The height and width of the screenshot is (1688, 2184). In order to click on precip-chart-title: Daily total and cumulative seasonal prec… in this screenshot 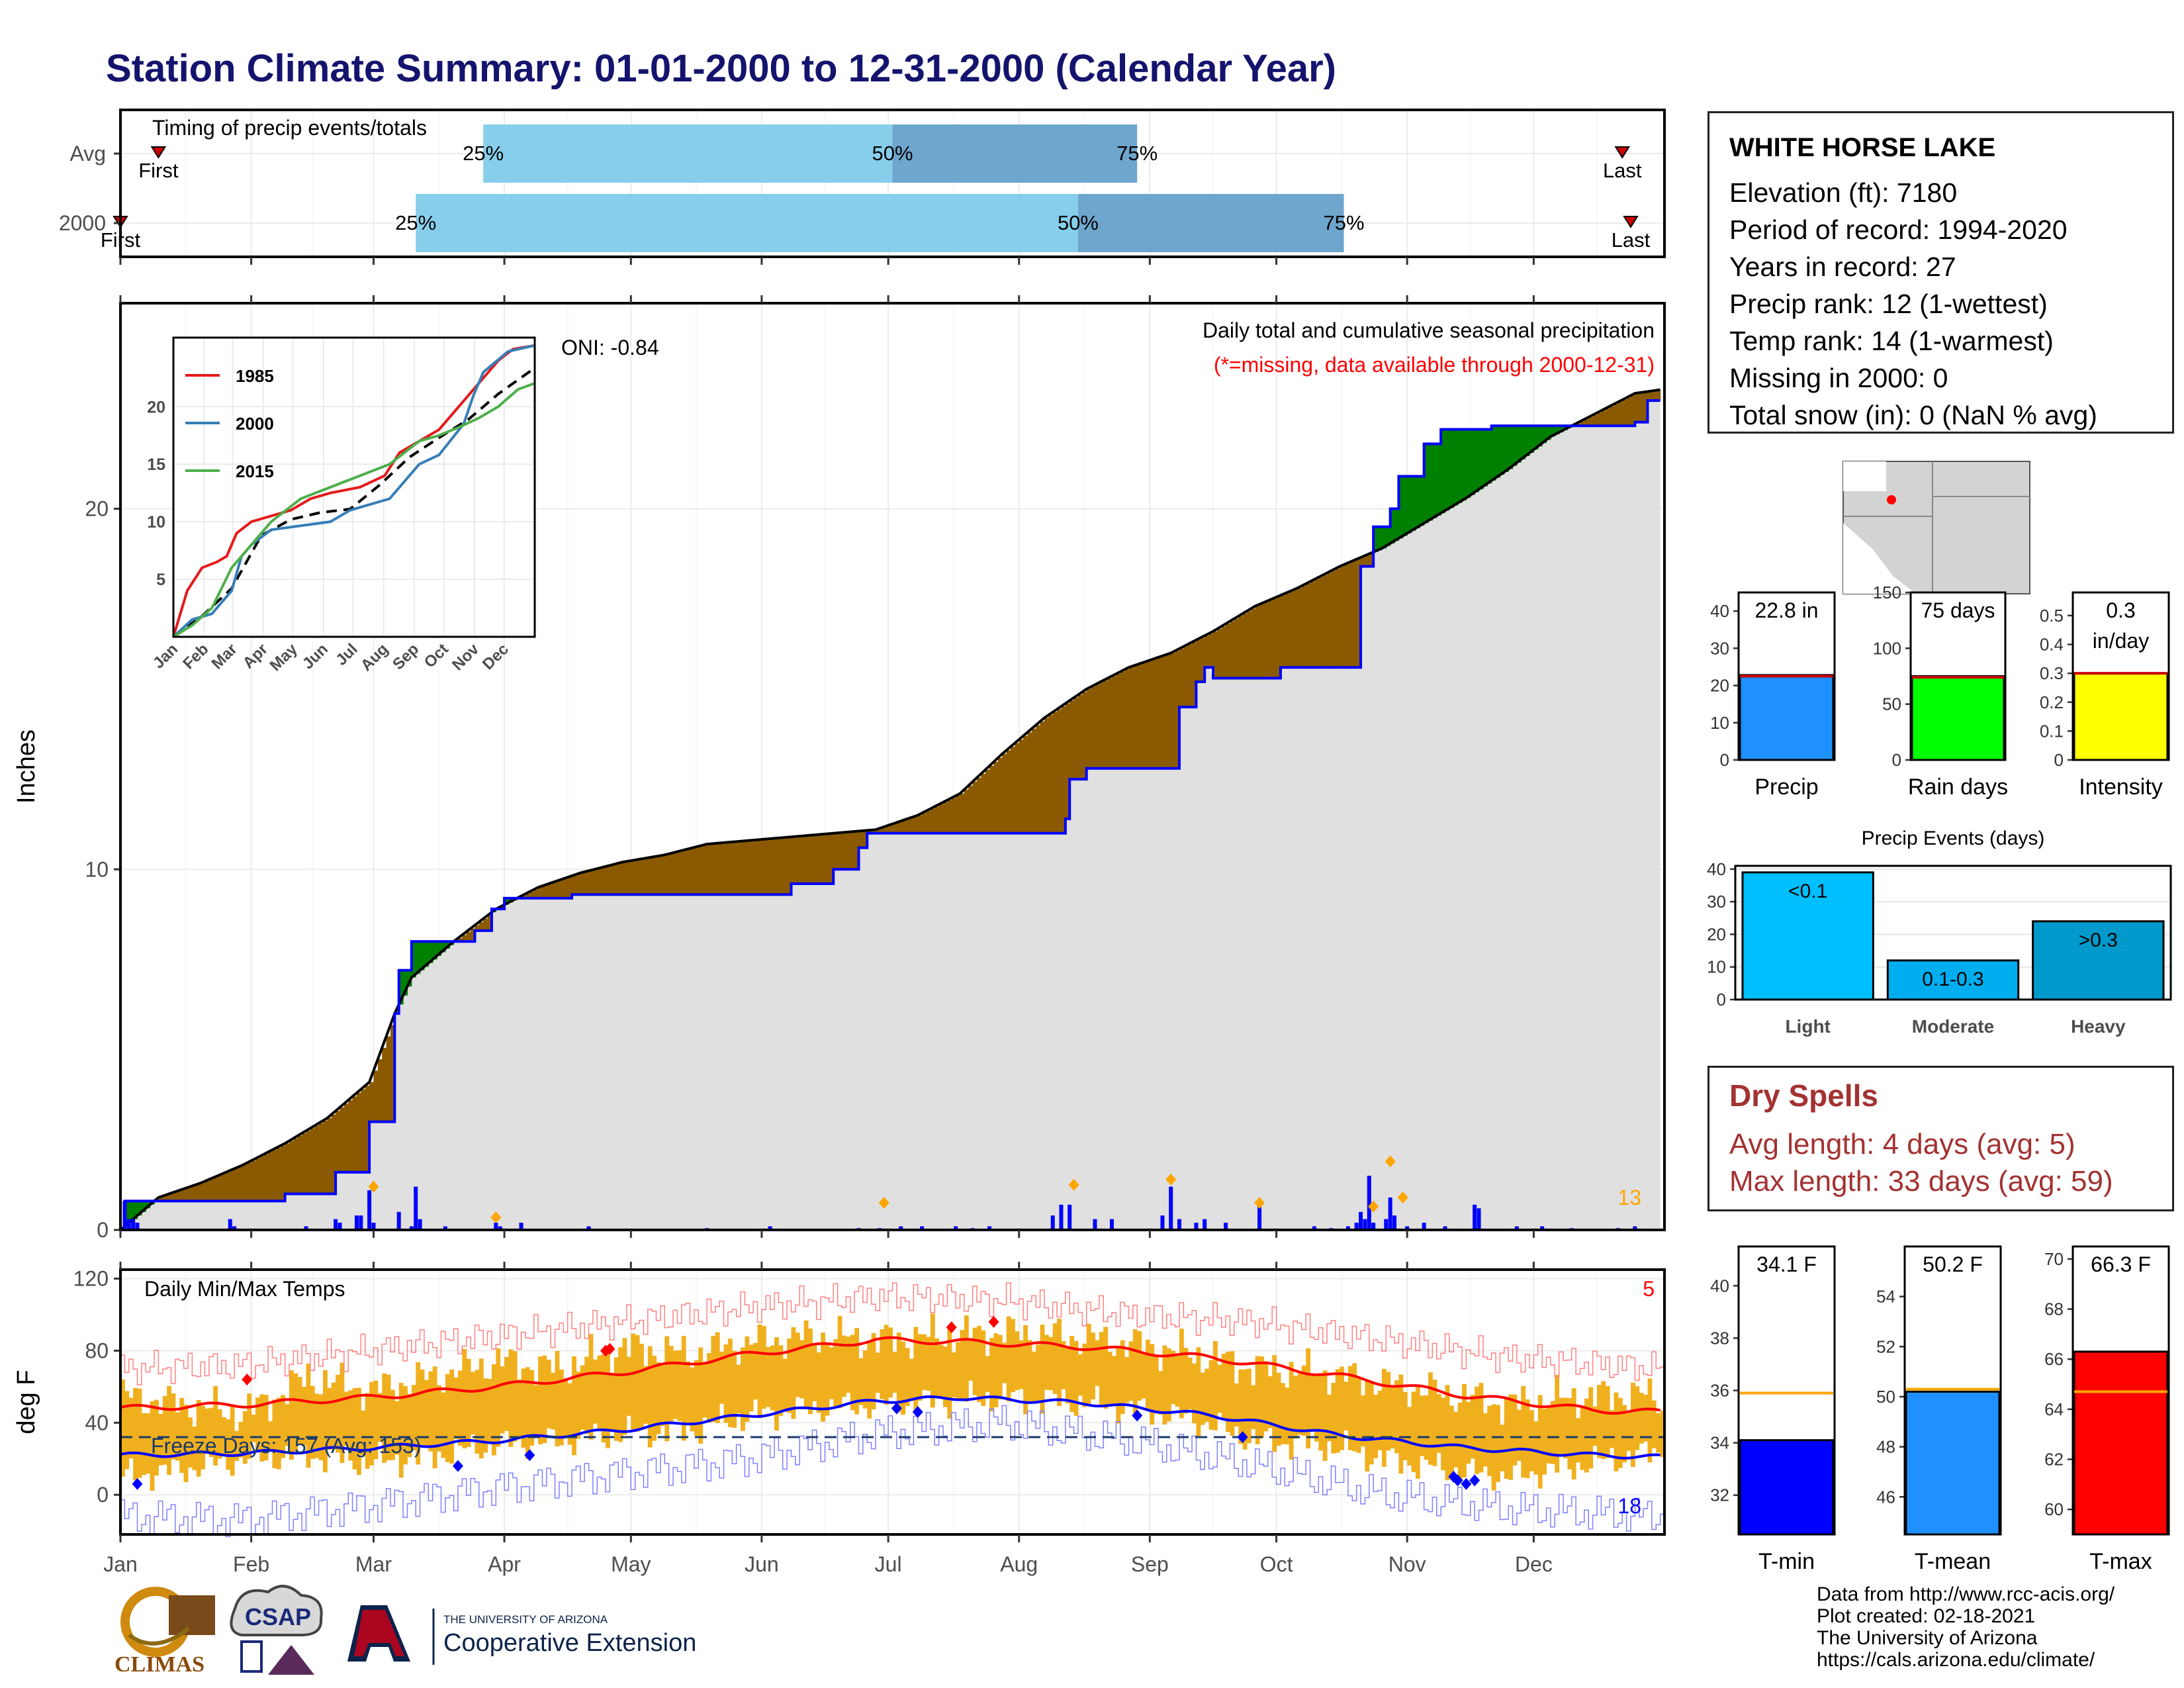, I will do `click(1429, 330)`.